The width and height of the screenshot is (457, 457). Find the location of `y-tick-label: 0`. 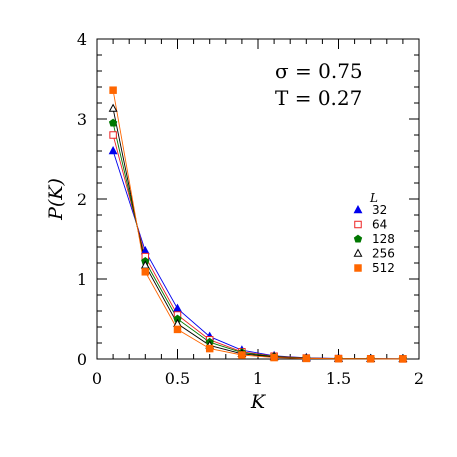

y-tick-label: 0 is located at coordinates (82, 359).